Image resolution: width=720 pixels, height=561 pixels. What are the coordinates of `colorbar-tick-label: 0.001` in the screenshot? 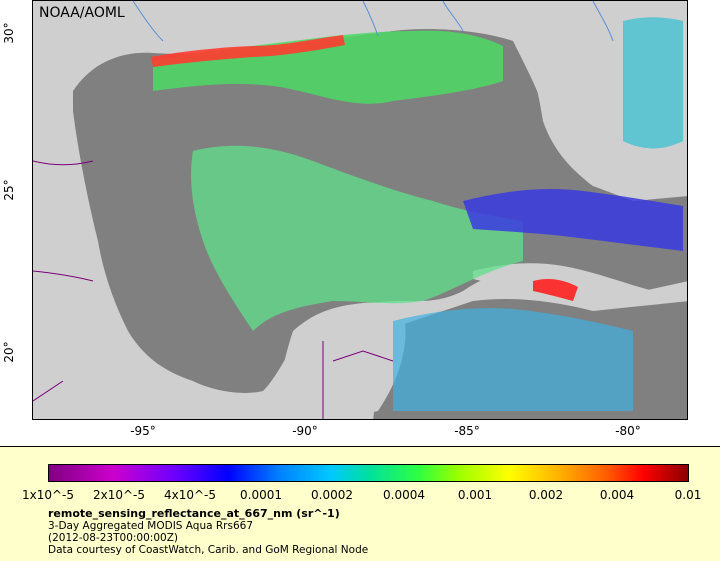 It's located at (475, 495).